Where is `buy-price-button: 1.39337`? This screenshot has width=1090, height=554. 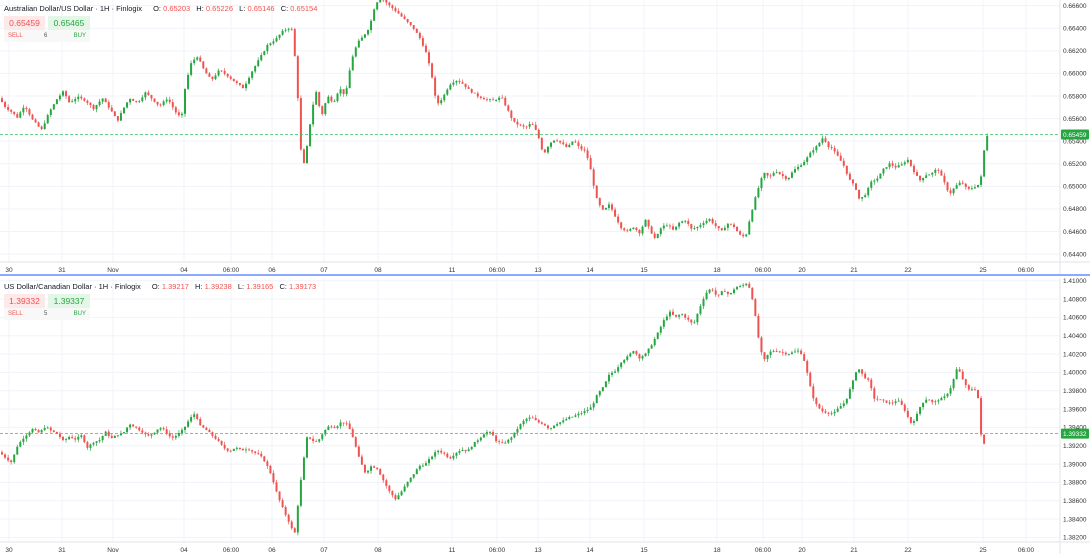
buy-price-button: 1.39337 is located at coordinates (69, 301).